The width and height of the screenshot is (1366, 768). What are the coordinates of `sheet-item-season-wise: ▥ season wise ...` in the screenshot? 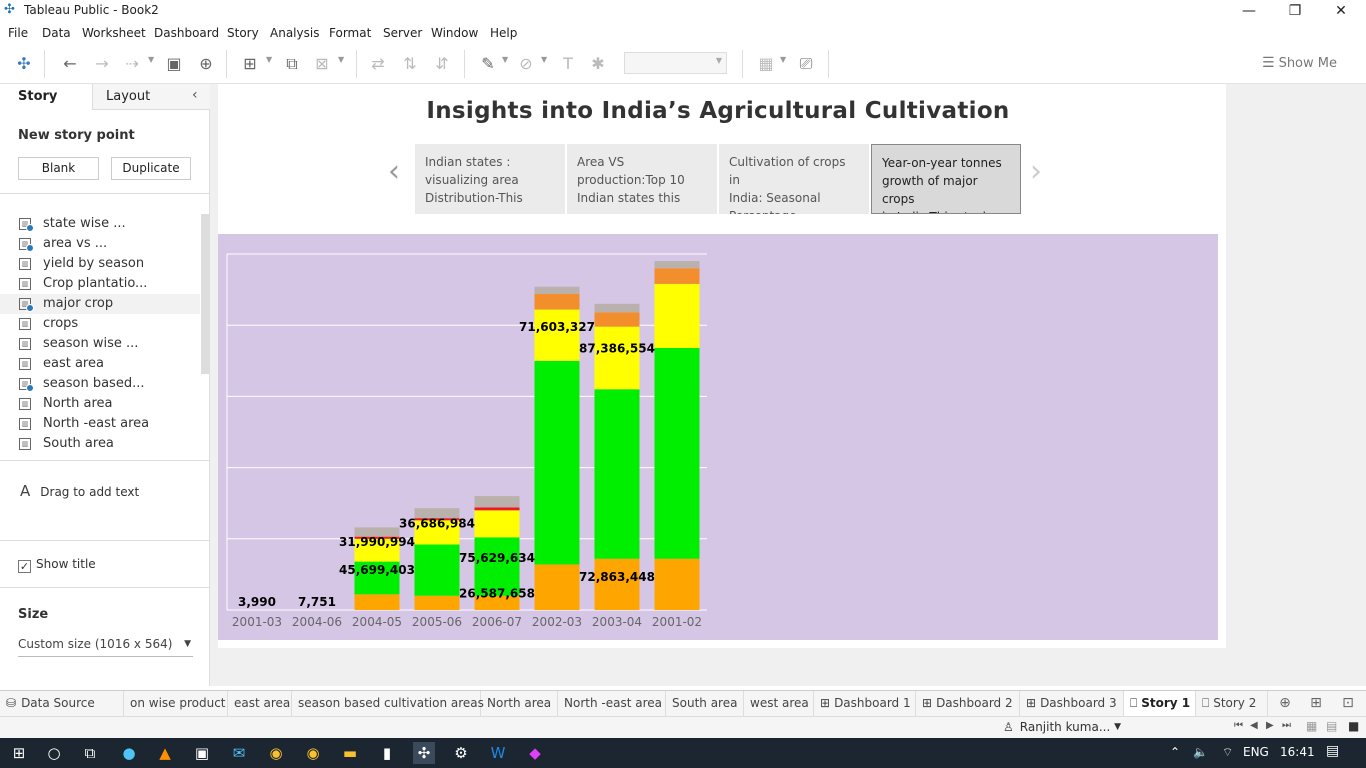 It's located at (100, 344).